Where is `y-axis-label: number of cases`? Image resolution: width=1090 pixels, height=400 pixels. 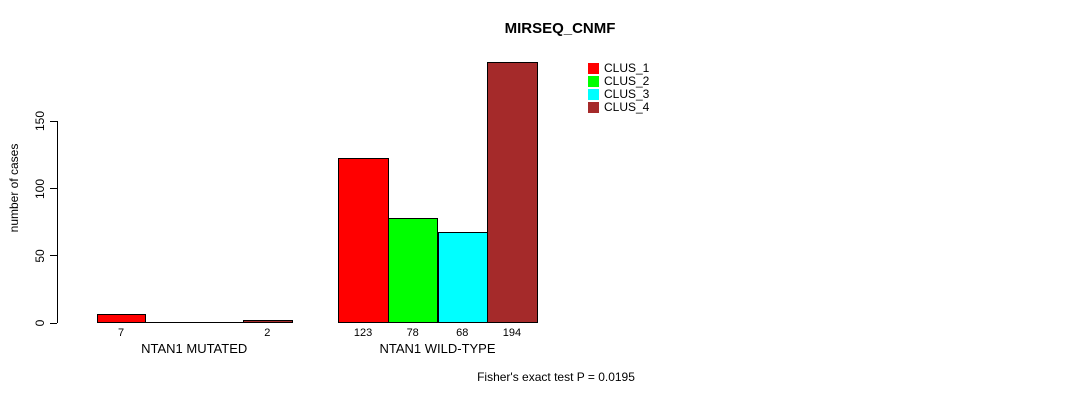
y-axis-label: number of cases is located at coordinates (14, 188).